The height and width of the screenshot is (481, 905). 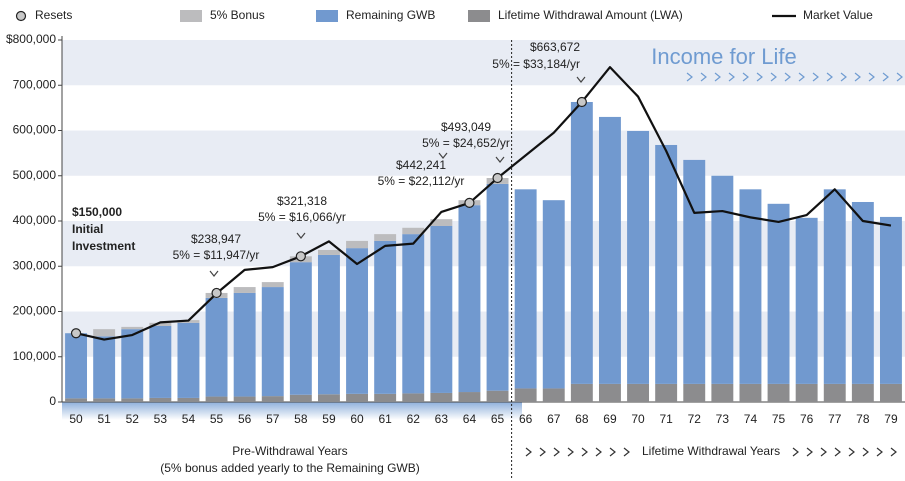 I want to click on income-label: Income for Life, so click(x=724, y=56).